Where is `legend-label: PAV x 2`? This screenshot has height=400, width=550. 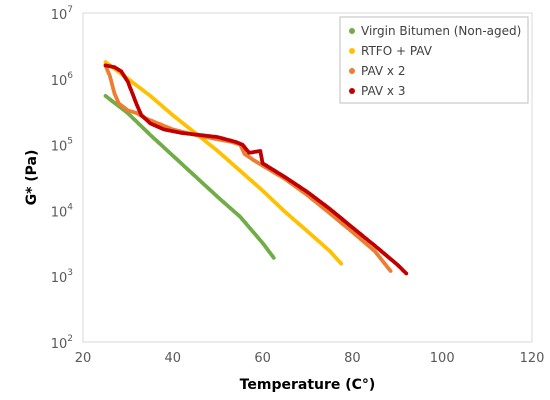 legend-label: PAV x 2 is located at coordinates (383, 71).